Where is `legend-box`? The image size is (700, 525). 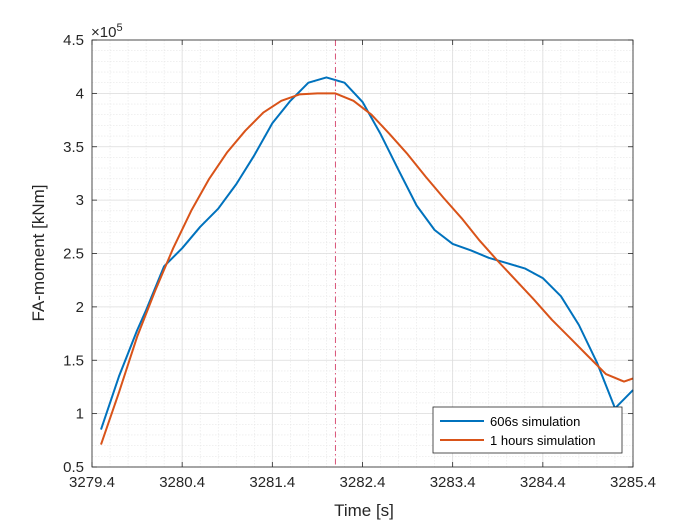 legend-box is located at coordinates (527, 430).